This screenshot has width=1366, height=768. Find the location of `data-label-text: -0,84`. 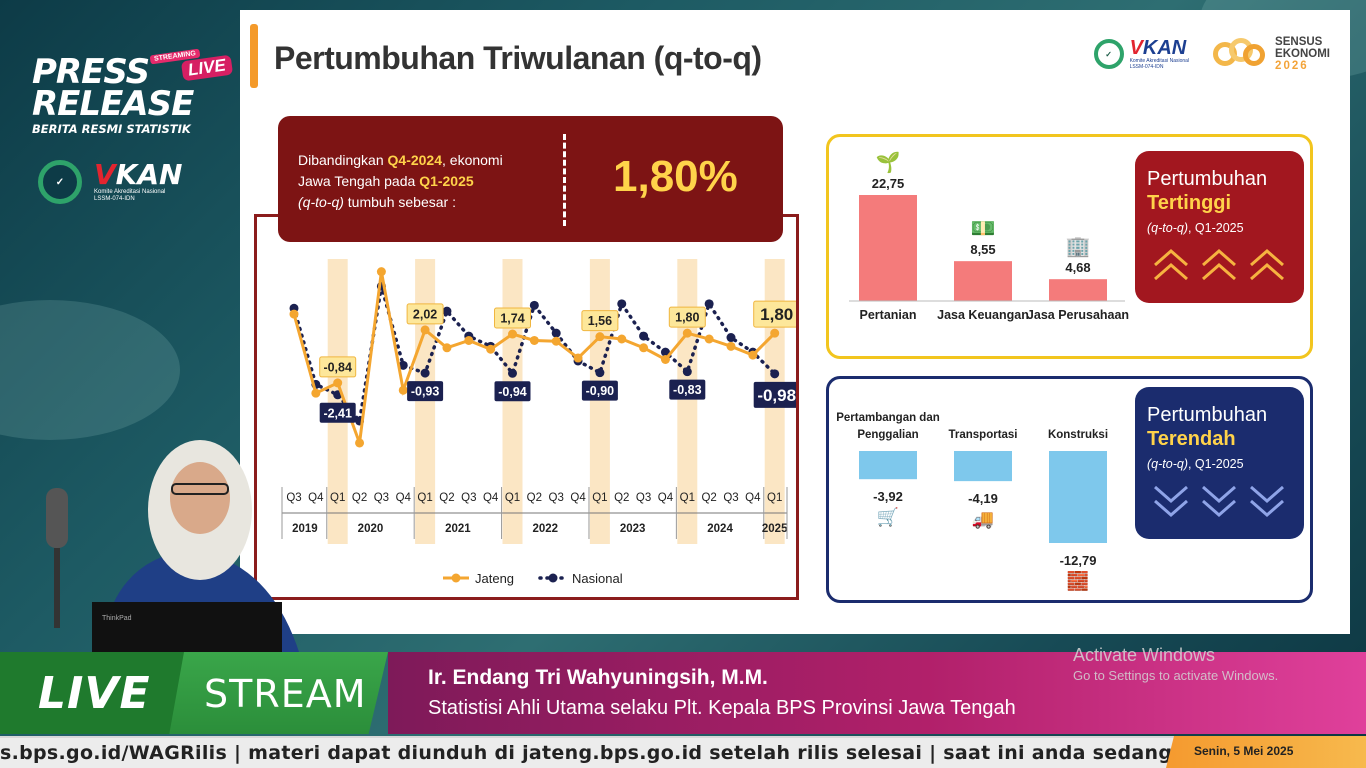

data-label-text: -0,84 is located at coordinates (337, 367).